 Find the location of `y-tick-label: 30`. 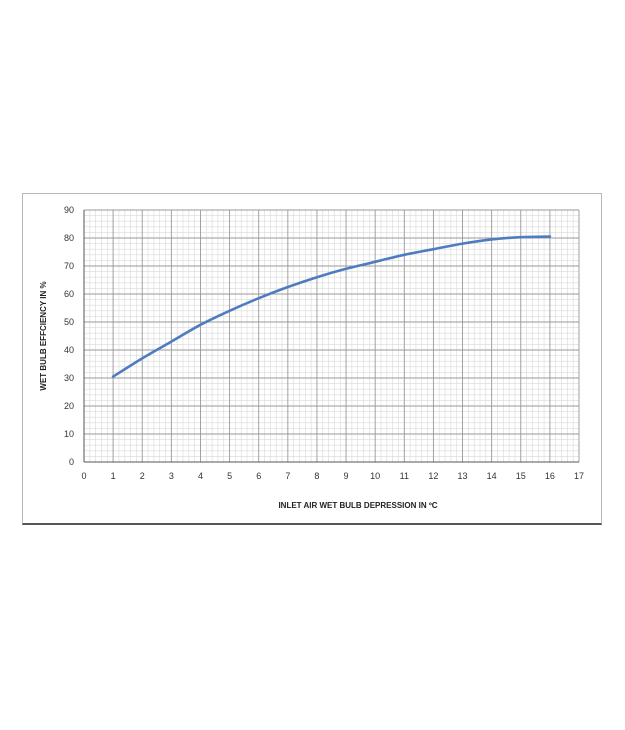

y-tick-label: 30 is located at coordinates (69, 378).